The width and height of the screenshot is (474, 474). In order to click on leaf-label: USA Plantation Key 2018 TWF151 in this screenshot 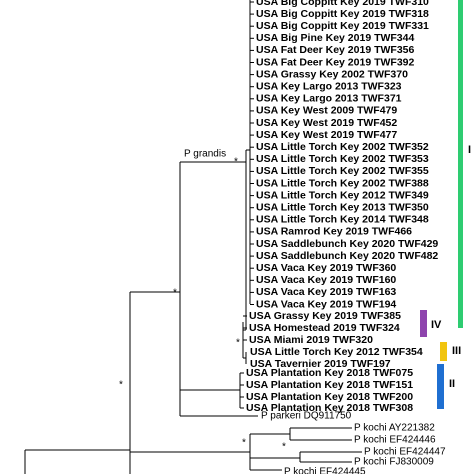, I will do `click(329, 385)`.